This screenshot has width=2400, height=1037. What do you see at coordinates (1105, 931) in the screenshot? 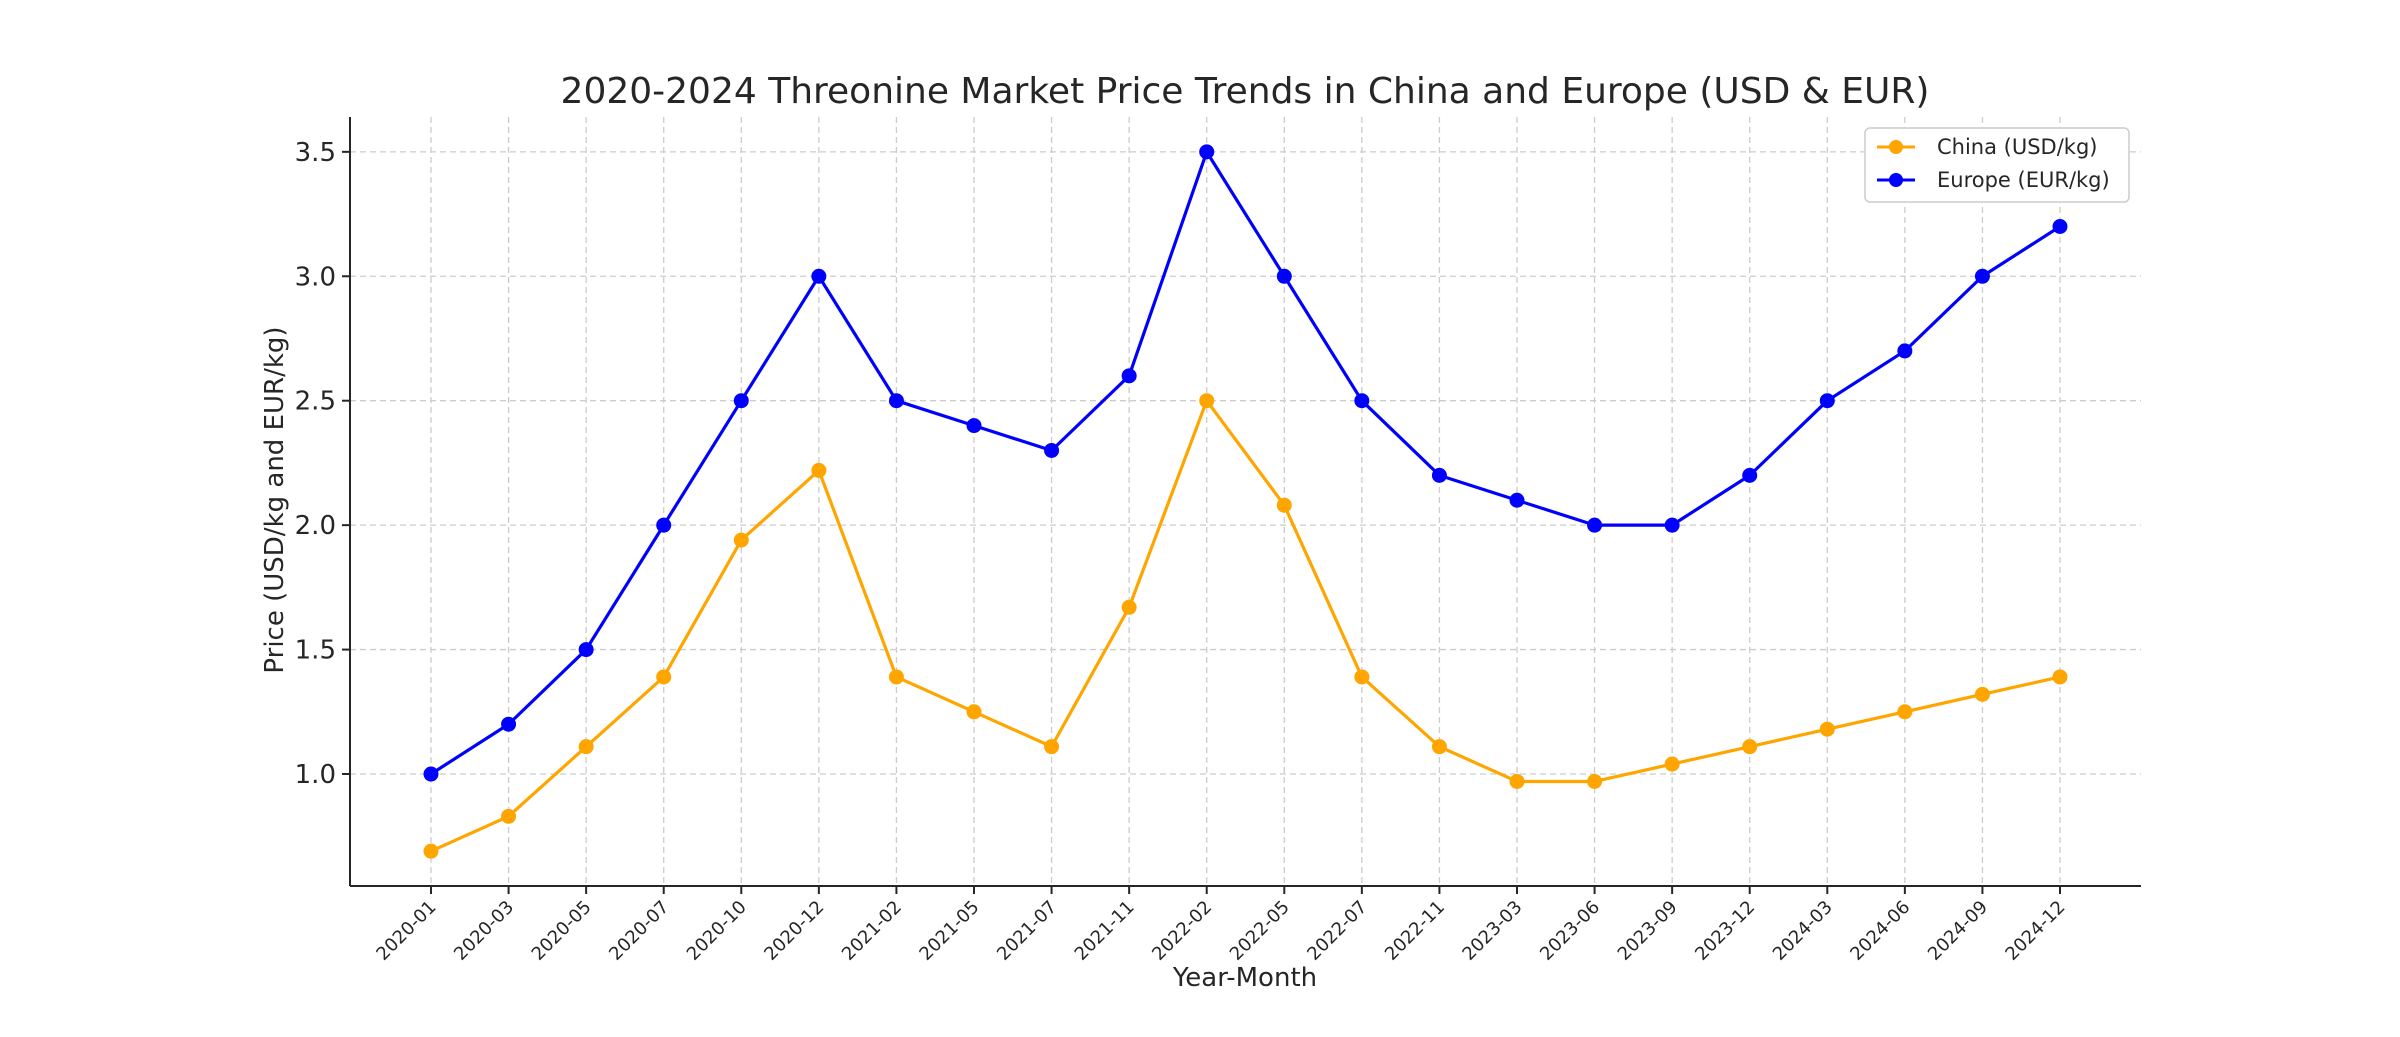
I see `x-tick-label: 2021-11` at bounding box center [1105, 931].